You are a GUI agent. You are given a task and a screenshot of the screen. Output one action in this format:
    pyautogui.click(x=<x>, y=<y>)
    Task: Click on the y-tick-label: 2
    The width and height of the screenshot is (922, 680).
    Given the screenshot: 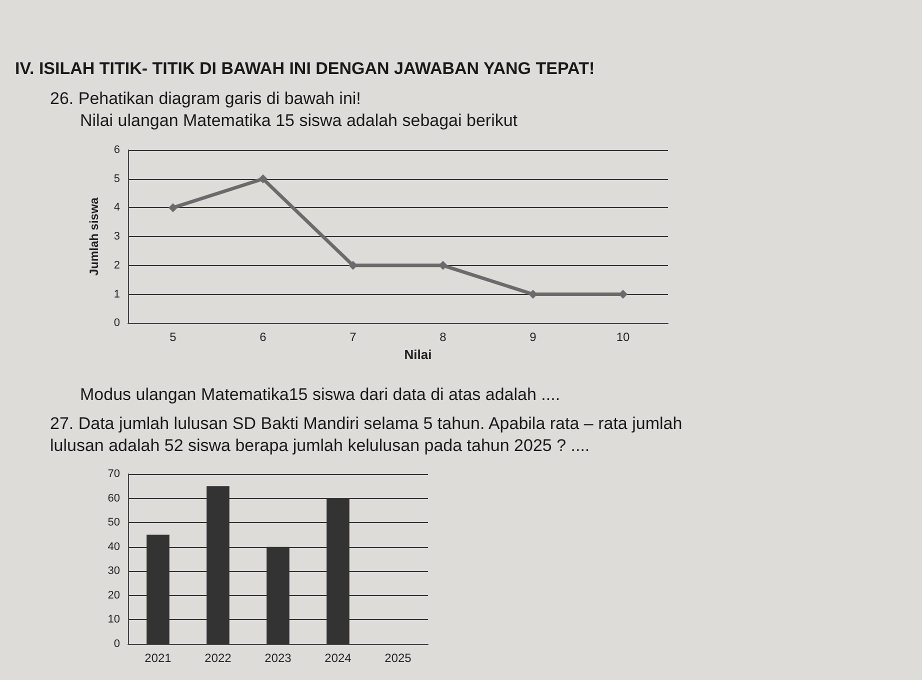 What is the action you would take?
    pyautogui.click(x=117, y=265)
    